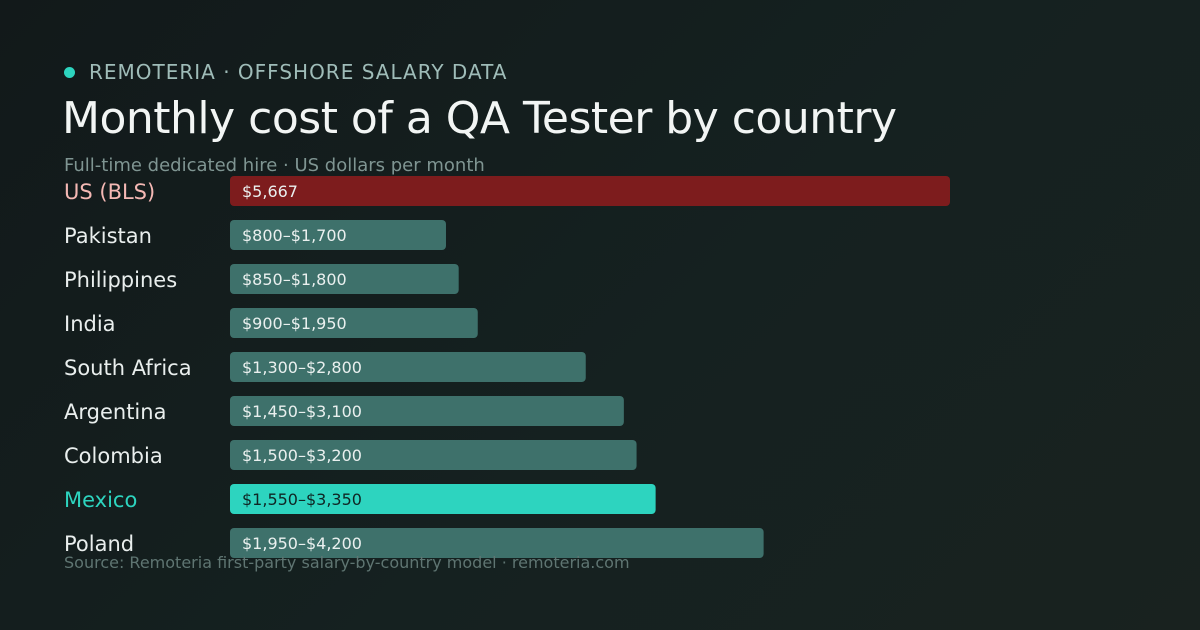 This screenshot has height=630, width=1200. What do you see at coordinates (298, 72) in the screenshot?
I see `brand-label: REMOTERIA · OFFSHORE SALARY DATA` at bounding box center [298, 72].